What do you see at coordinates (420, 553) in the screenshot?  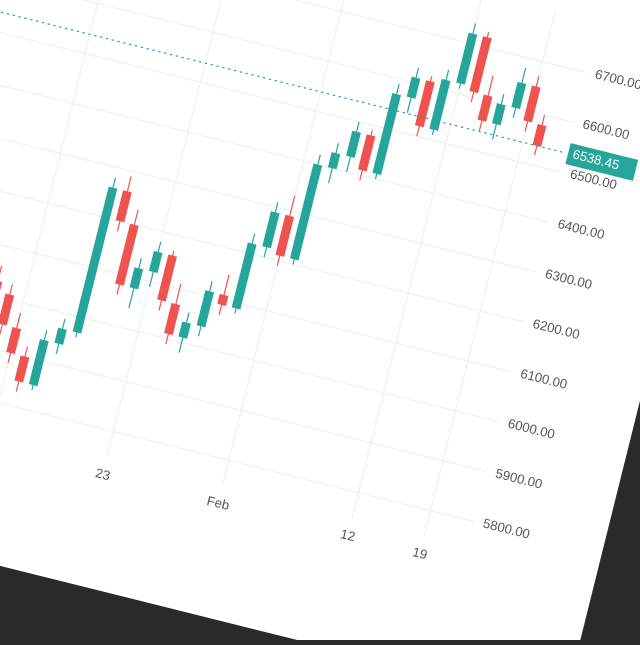 I see `x-tick-label: 19` at bounding box center [420, 553].